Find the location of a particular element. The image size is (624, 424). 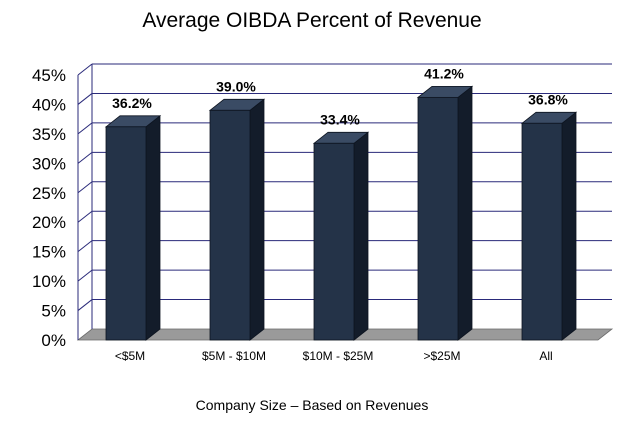

y-tick-label: 35% is located at coordinates (49, 134).